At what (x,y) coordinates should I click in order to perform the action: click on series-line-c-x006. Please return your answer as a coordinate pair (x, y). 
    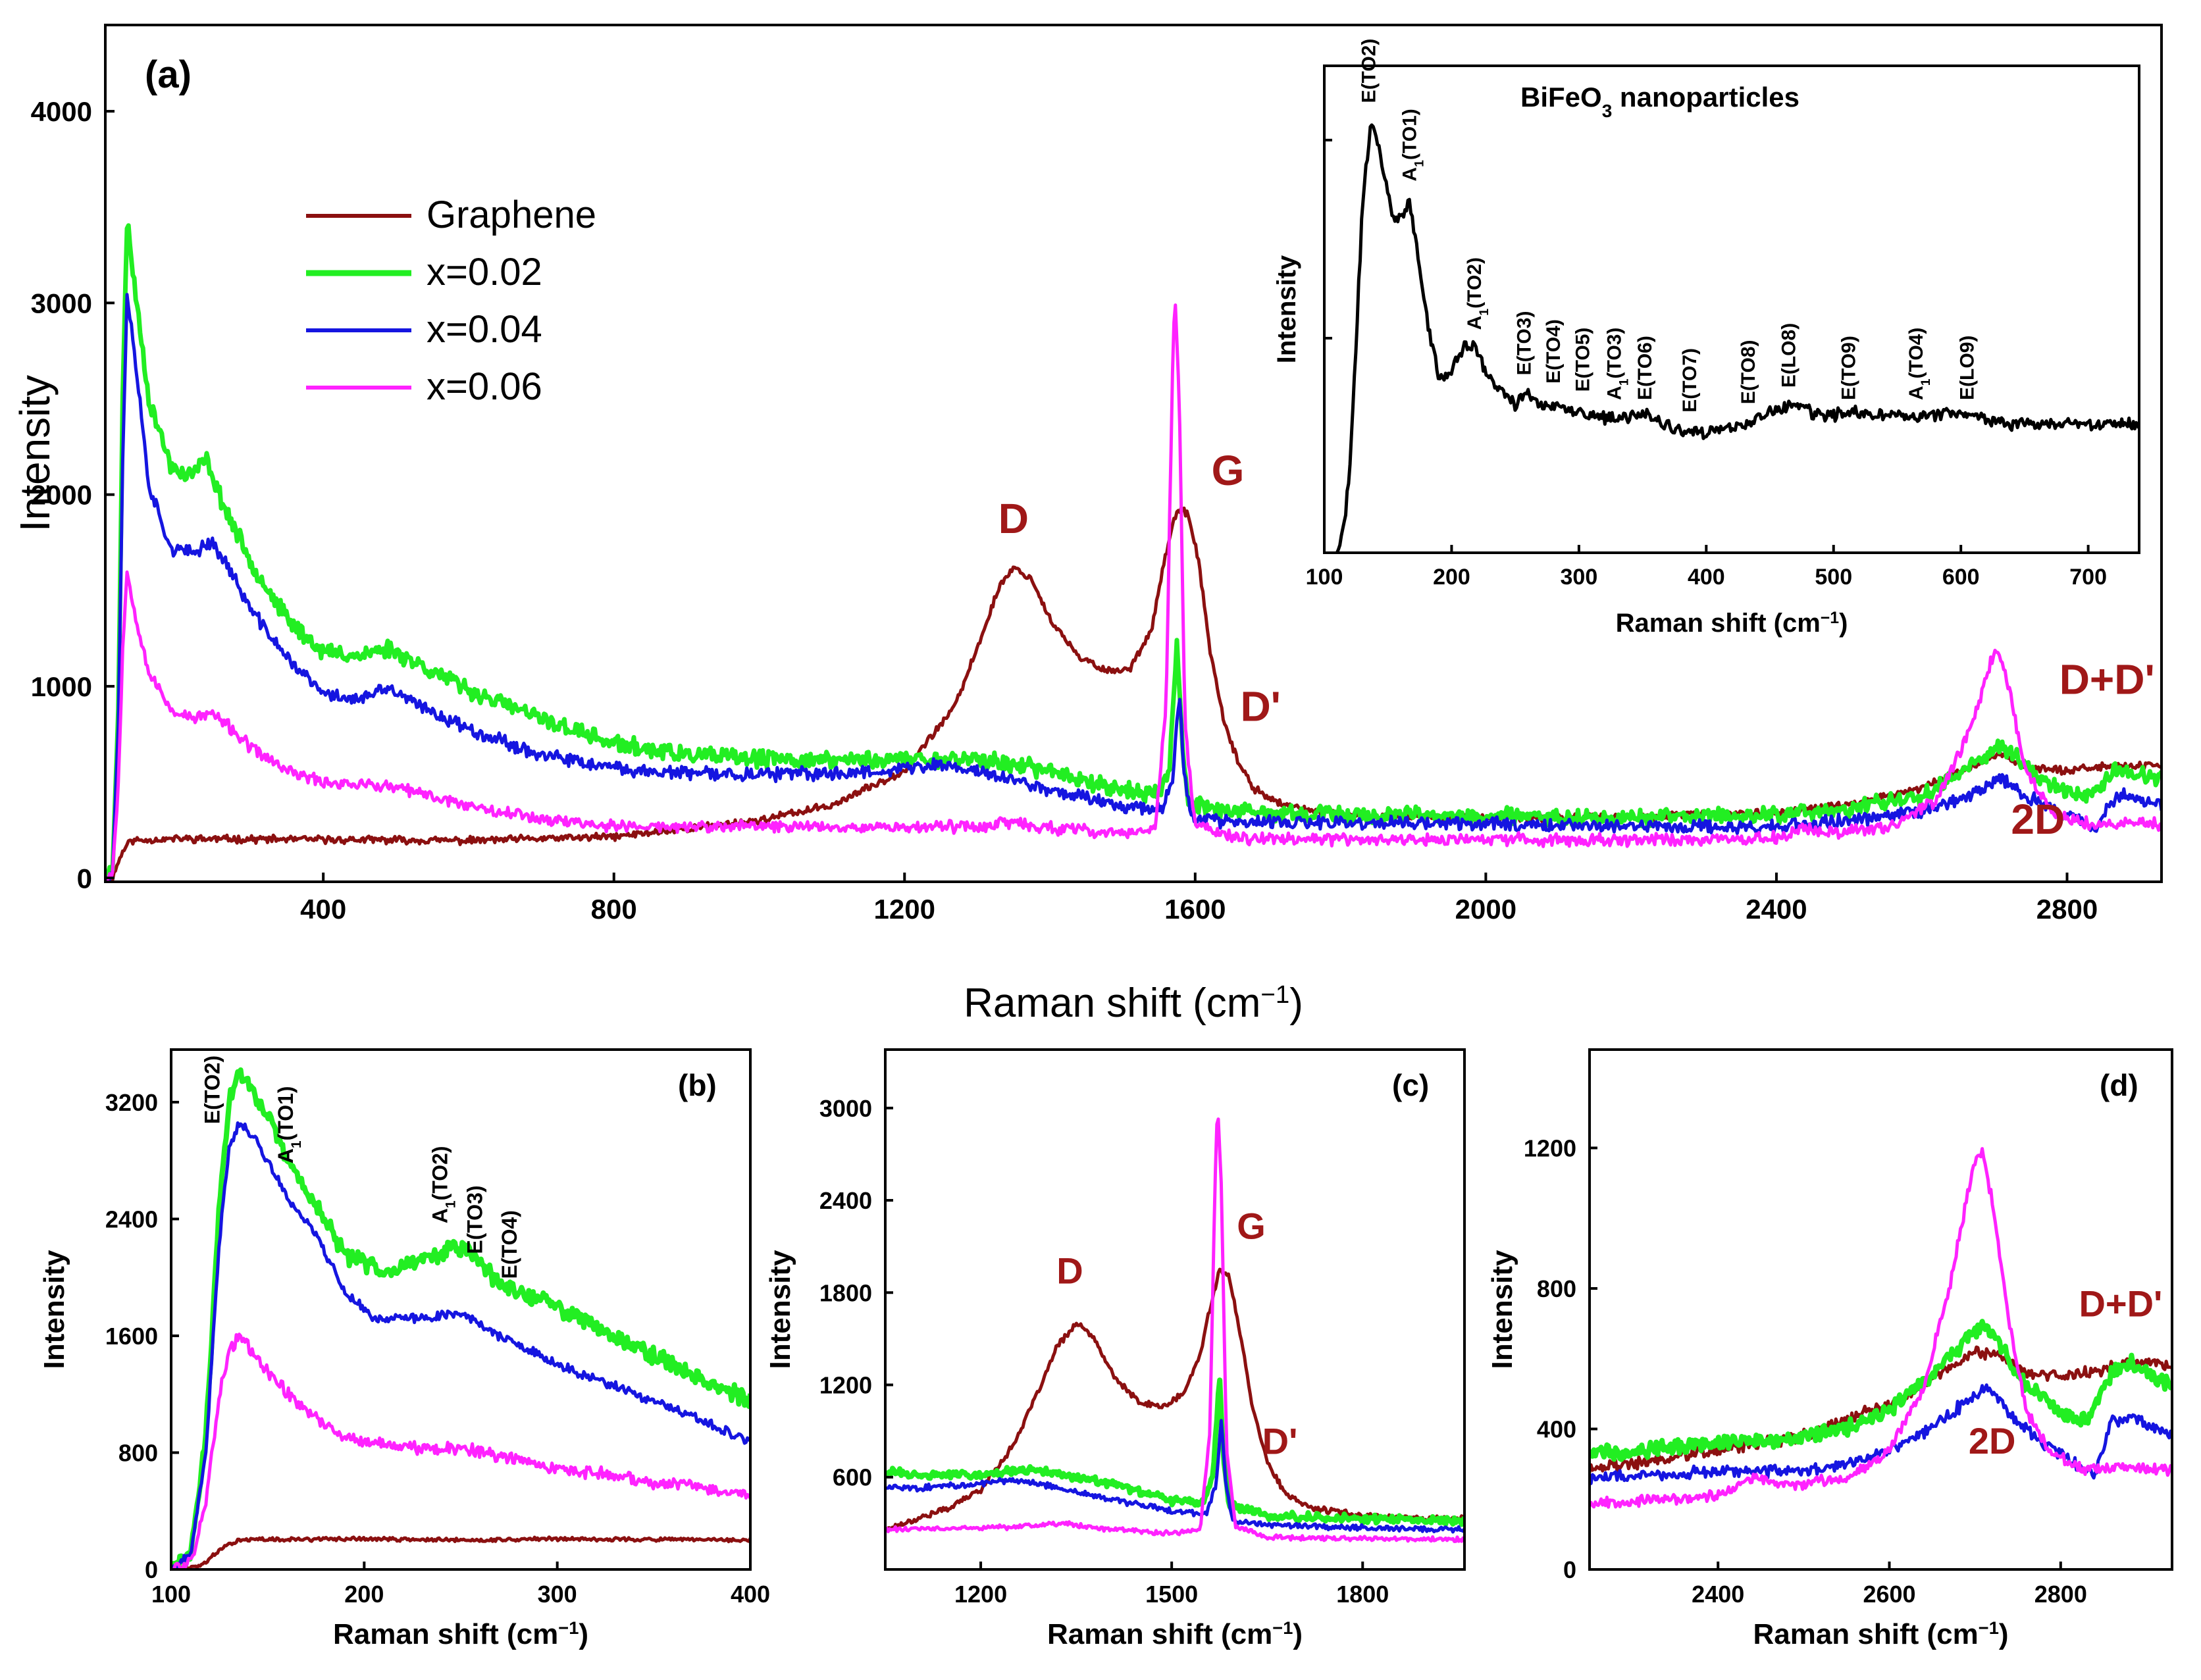
    Looking at the image, I should click on (1175, 1330).